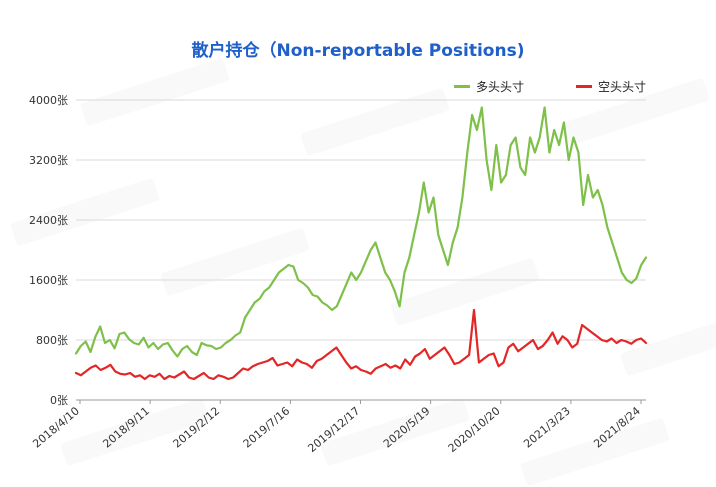  What do you see at coordinates (407, 427) in the screenshot?
I see `x-tick-label: 2020/5/19` at bounding box center [407, 427].